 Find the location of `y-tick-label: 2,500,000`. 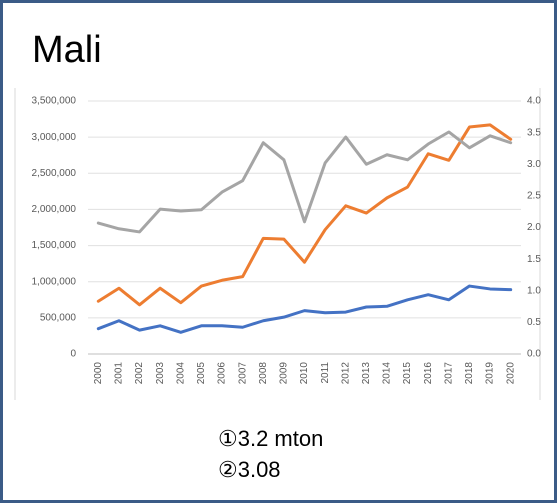

y-tick-label: 2,500,000 is located at coordinates (54, 173).